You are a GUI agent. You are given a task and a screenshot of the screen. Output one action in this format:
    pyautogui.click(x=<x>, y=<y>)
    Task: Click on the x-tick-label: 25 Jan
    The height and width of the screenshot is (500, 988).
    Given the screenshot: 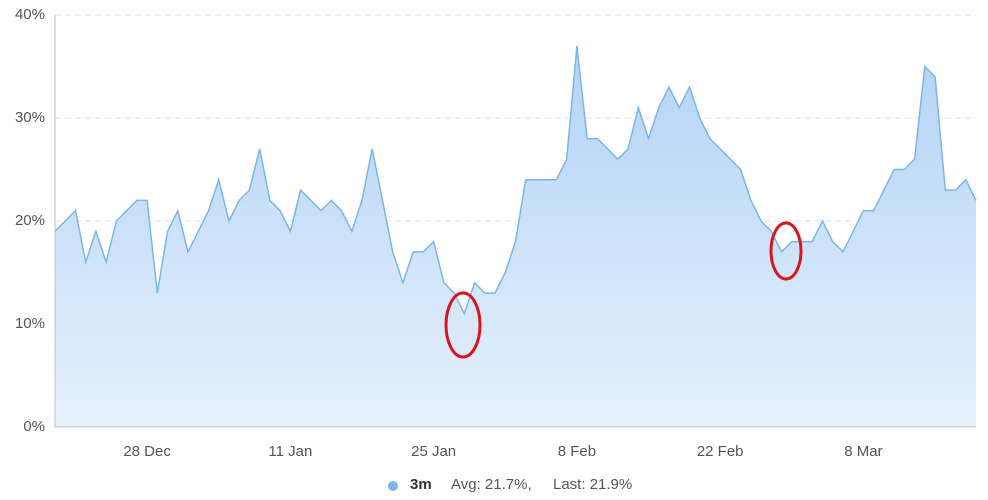 What is the action you would take?
    pyautogui.click(x=433, y=451)
    